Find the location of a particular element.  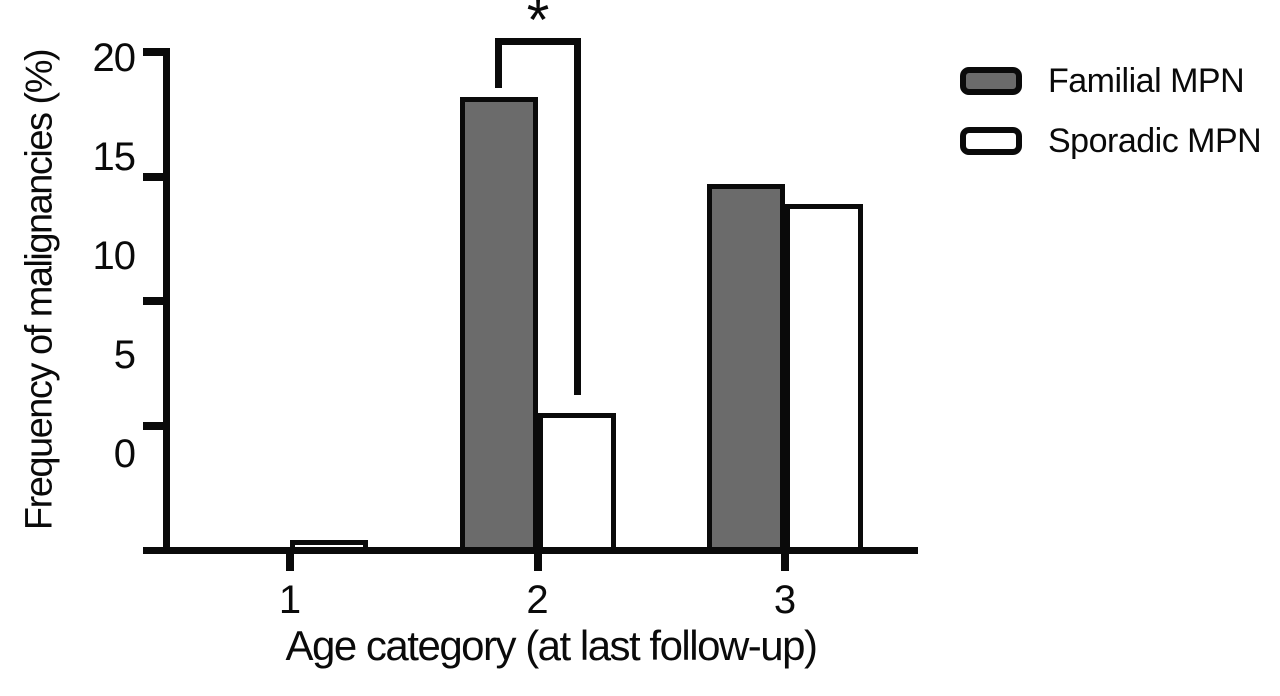

significance-bracket-top is located at coordinates (538, 41).